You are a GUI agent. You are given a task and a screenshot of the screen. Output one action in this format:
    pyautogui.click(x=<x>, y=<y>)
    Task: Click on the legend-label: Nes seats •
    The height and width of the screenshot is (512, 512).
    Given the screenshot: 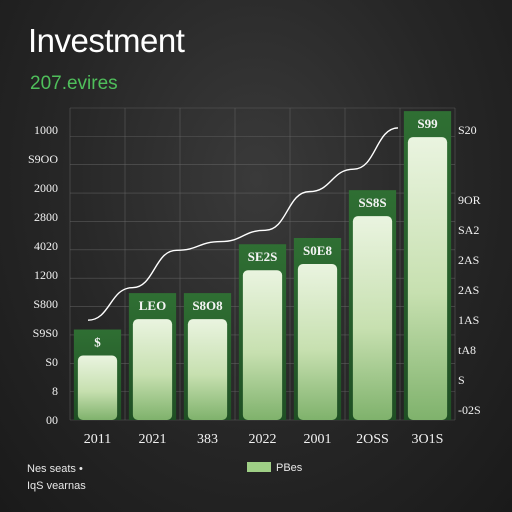 What is the action you would take?
    pyautogui.click(x=55, y=469)
    